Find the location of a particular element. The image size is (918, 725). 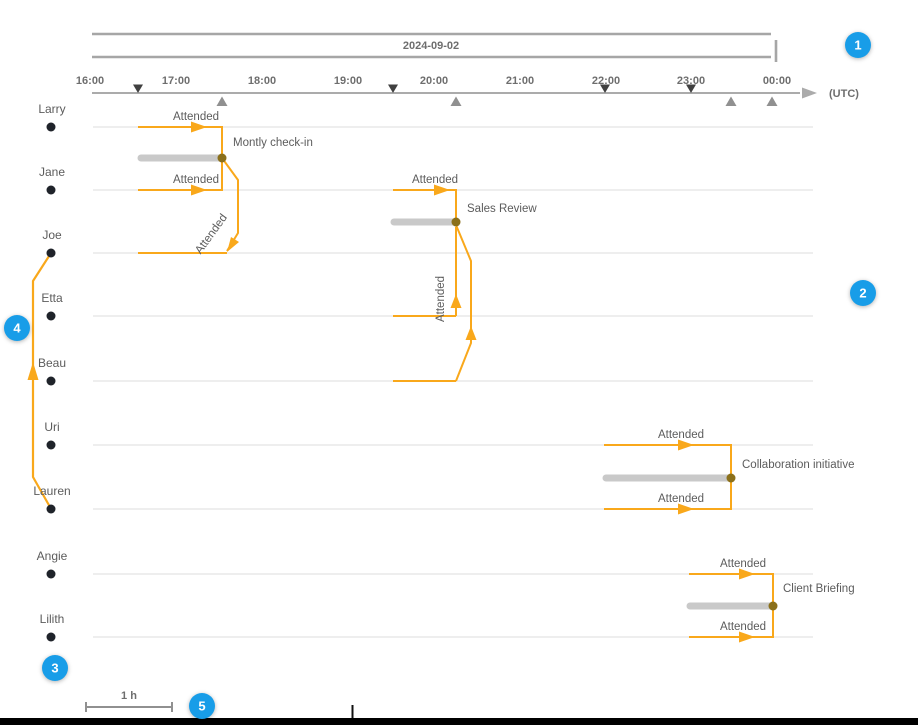

attend-arrow-icon-client-briefing-angie is located at coordinates (747, 574).